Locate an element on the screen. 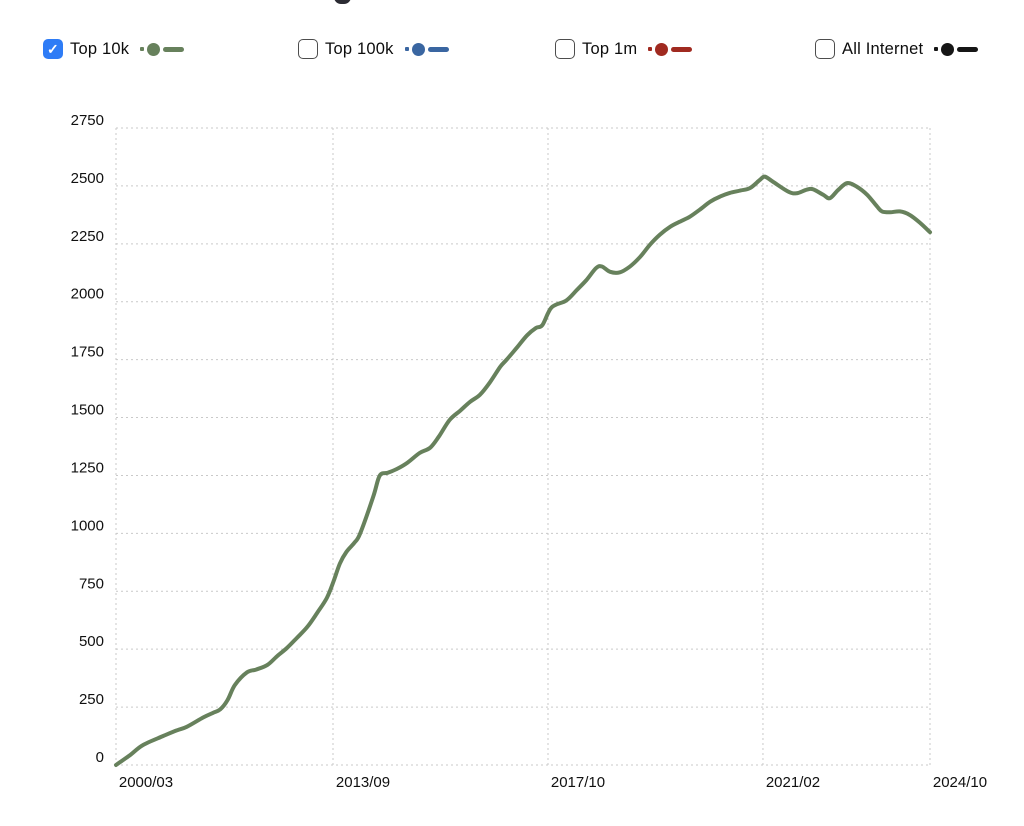 This screenshot has width=1024, height=826. x-tick-label: 2017/10 is located at coordinates (578, 782).